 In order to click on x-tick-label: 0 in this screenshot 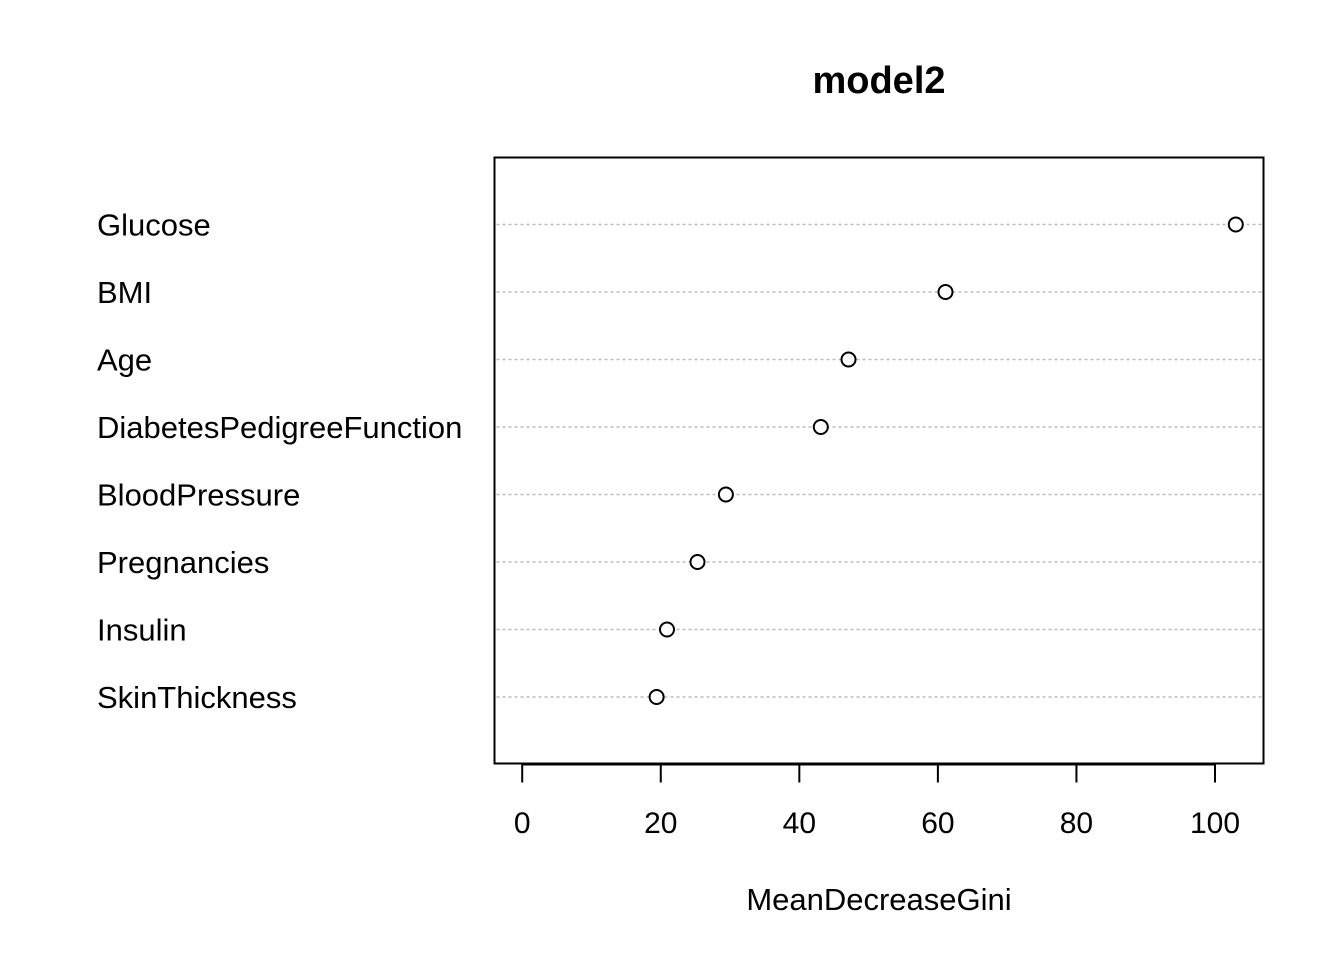, I will do `click(522, 823)`.